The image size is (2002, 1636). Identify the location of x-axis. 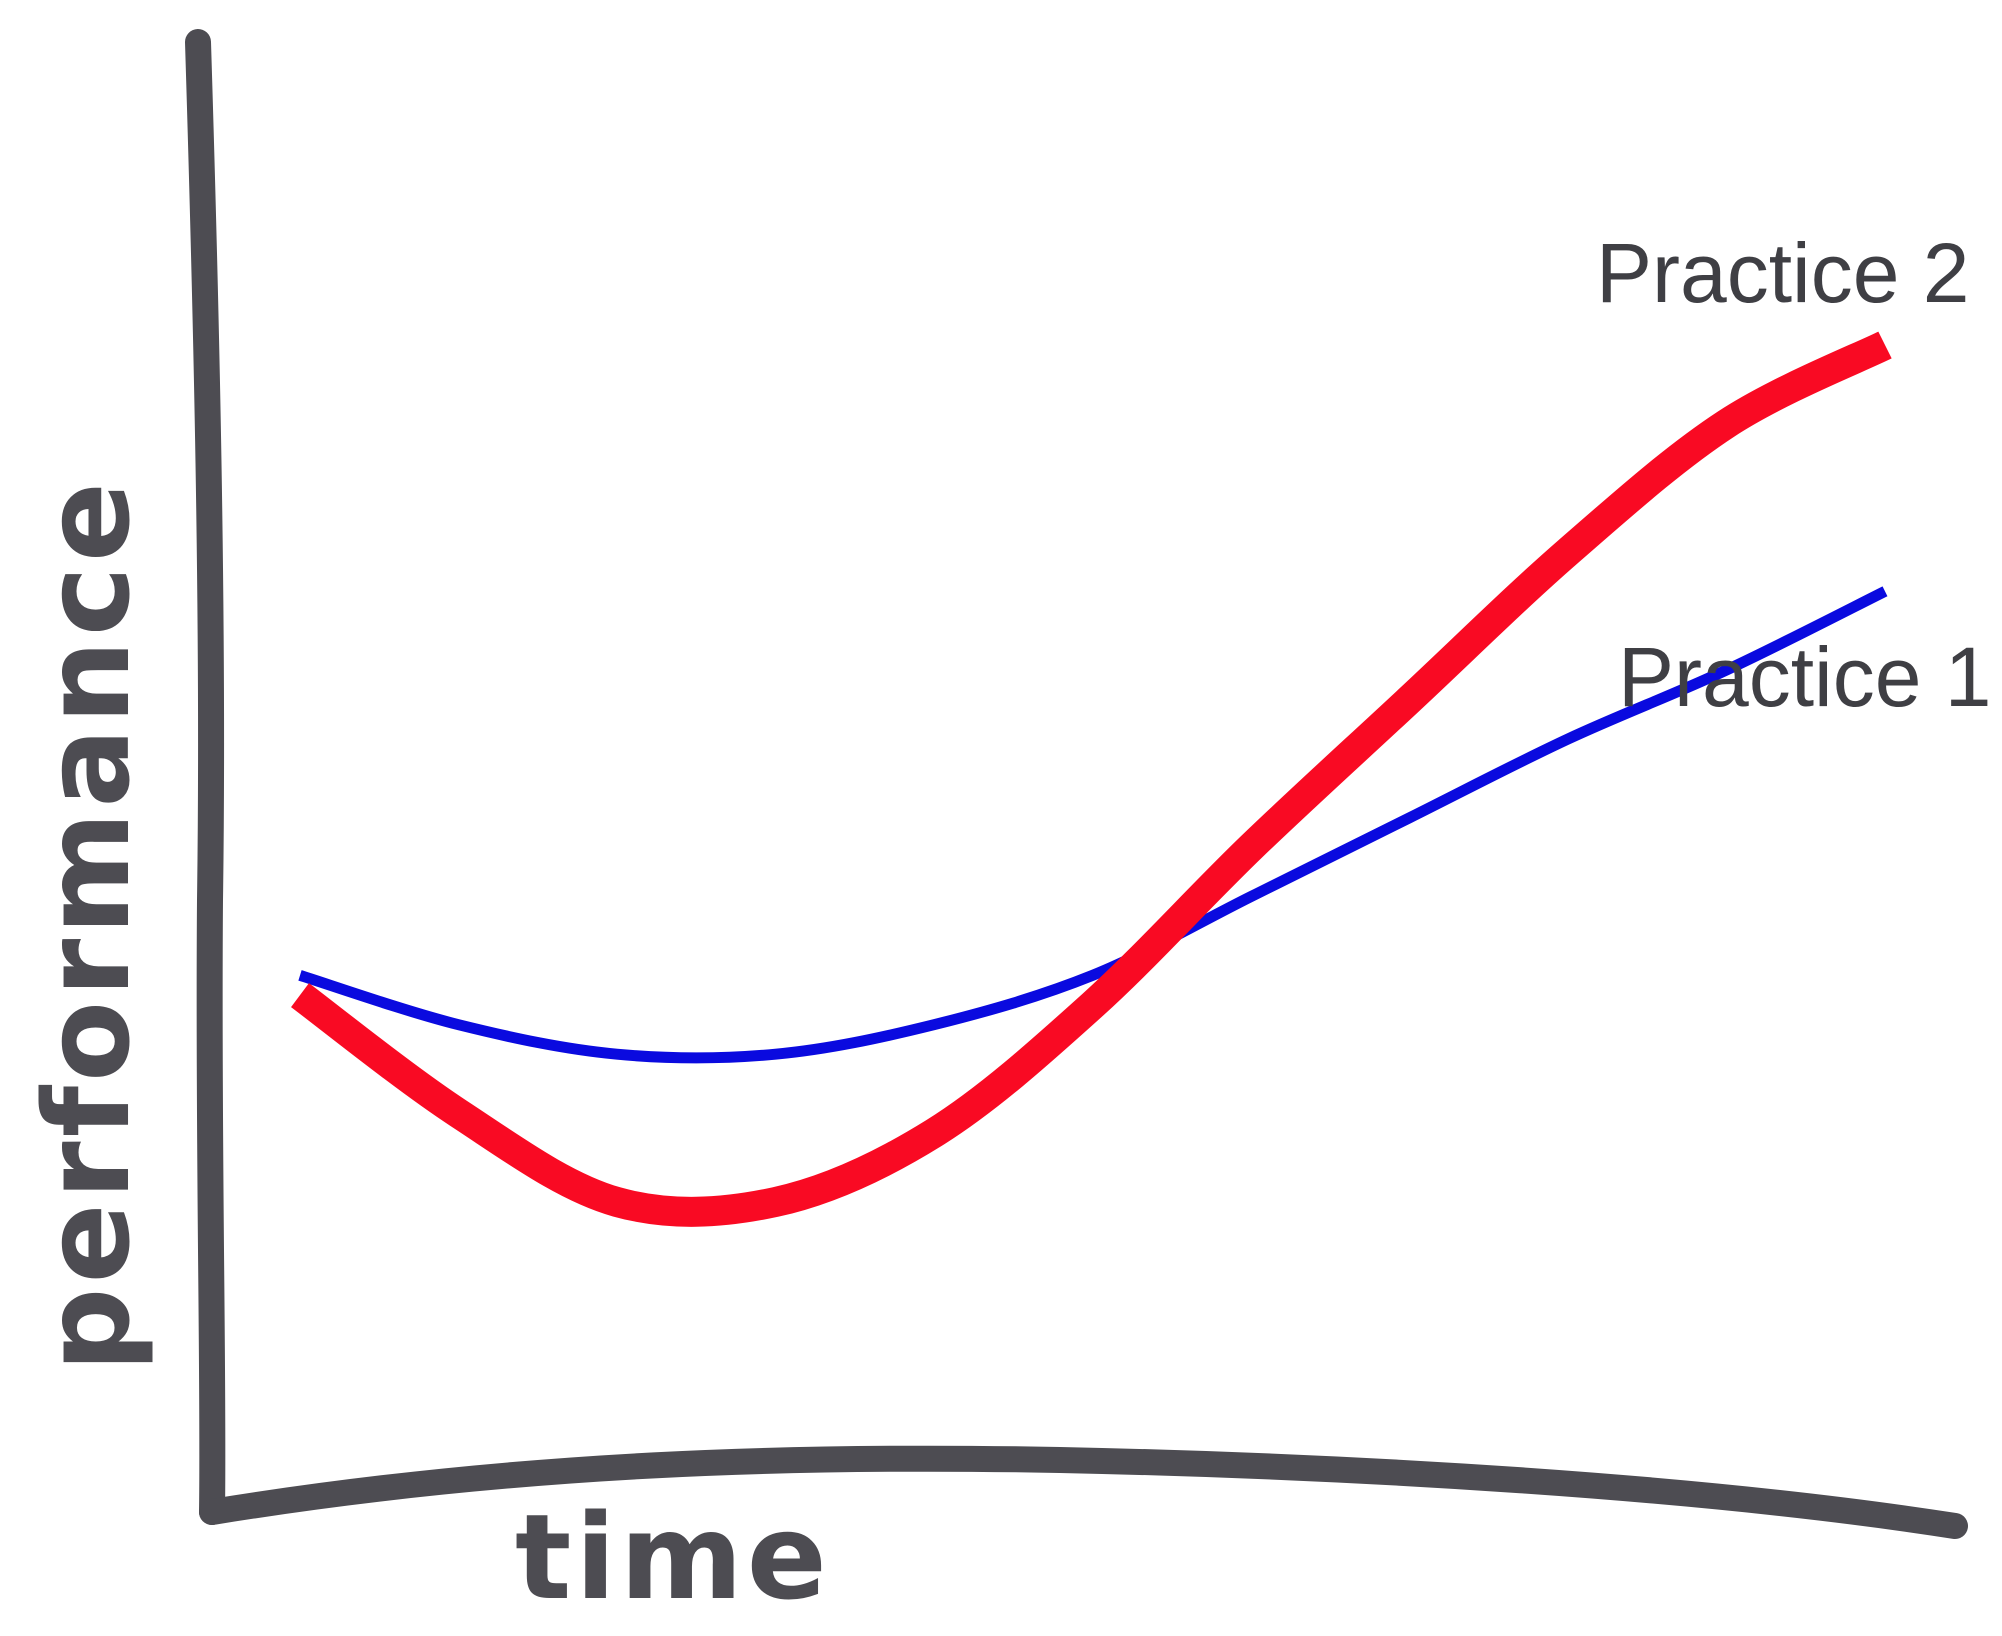
(1083, 1492).